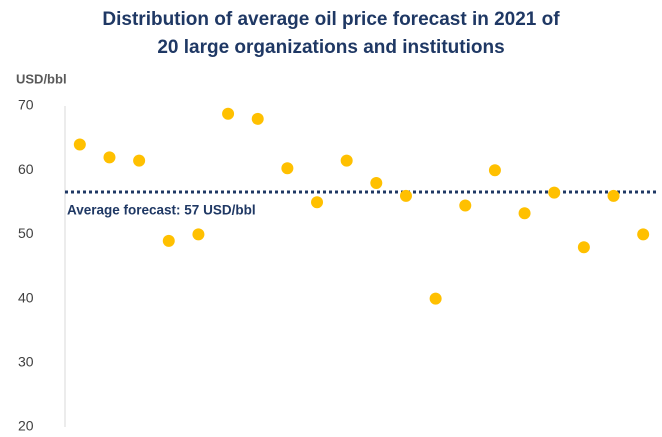 The image size is (662, 437). What do you see at coordinates (330, 47) in the screenshot?
I see `chart-title: 20 large organizations and institutions` at bounding box center [330, 47].